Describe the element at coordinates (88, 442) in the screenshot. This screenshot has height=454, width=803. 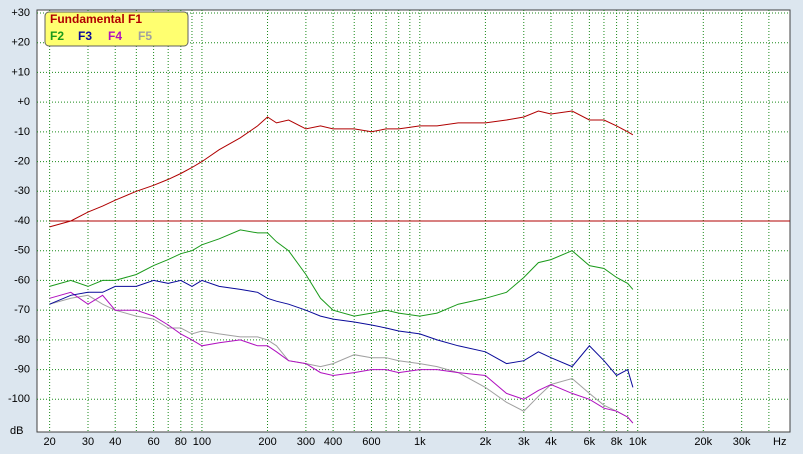
I see `x-tick-label: 30` at that location.